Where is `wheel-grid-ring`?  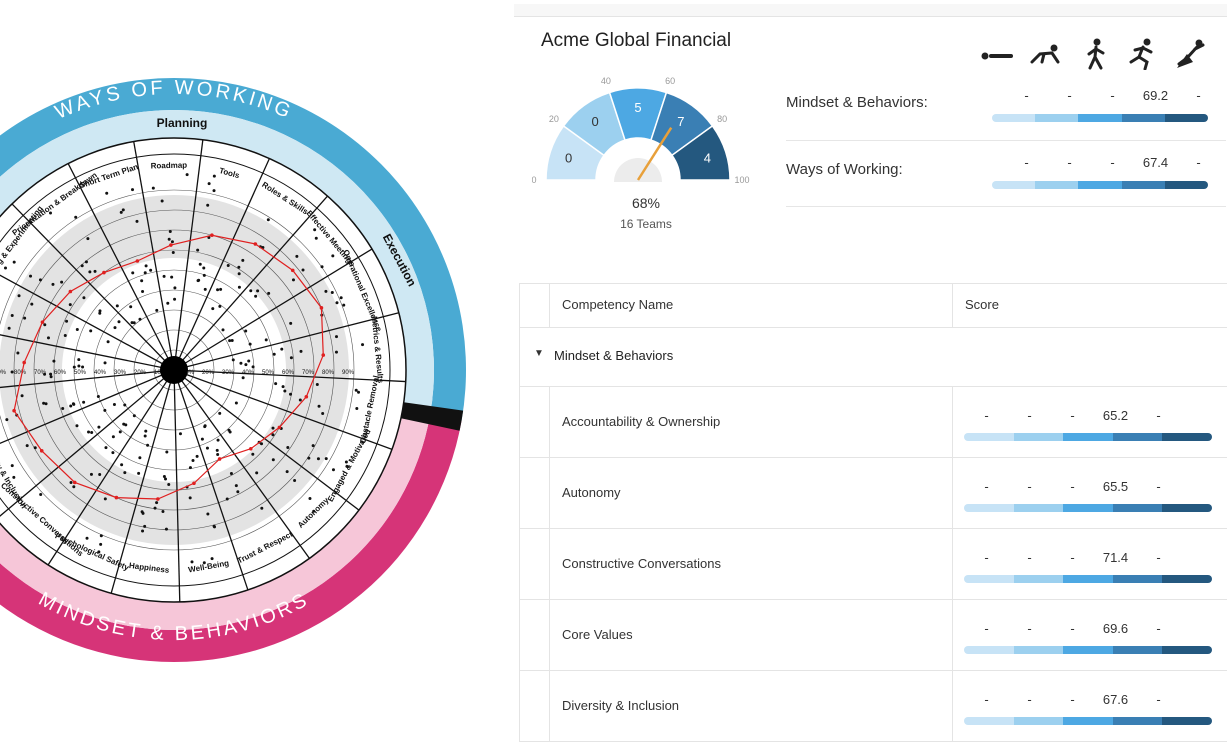 wheel-grid-ring is located at coordinates (174, 370).